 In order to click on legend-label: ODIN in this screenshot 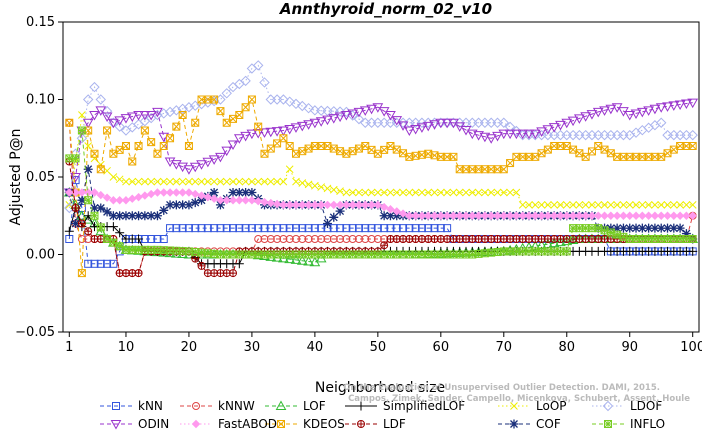, I will do `click(153, 424)`.